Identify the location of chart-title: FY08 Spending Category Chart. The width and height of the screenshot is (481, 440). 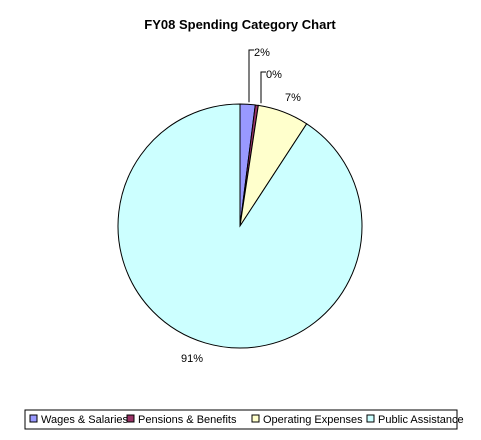
(240, 24).